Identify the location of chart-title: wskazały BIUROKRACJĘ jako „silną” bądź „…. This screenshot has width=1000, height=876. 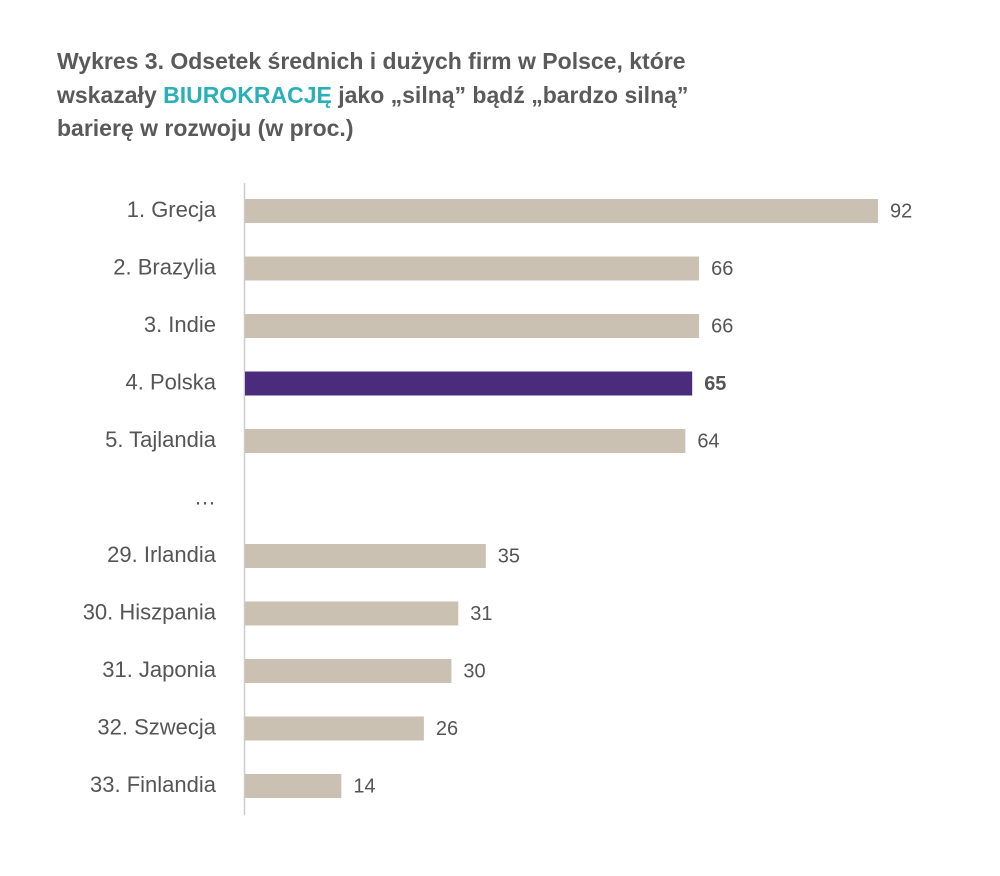
(372, 95).